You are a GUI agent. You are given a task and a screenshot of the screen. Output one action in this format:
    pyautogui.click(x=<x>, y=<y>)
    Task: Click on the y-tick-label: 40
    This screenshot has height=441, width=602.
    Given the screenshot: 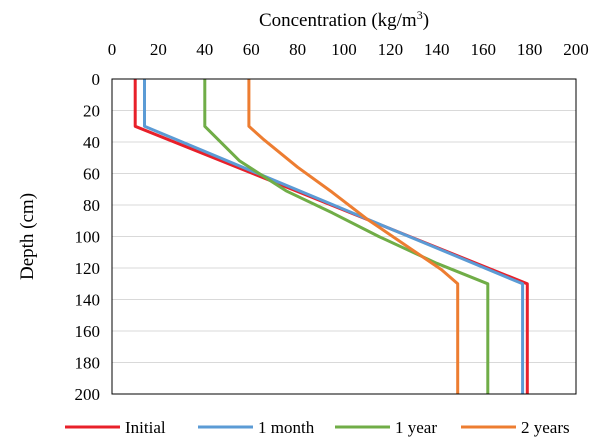 What is the action you would take?
    pyautogui.click(x=91, y=142)
    